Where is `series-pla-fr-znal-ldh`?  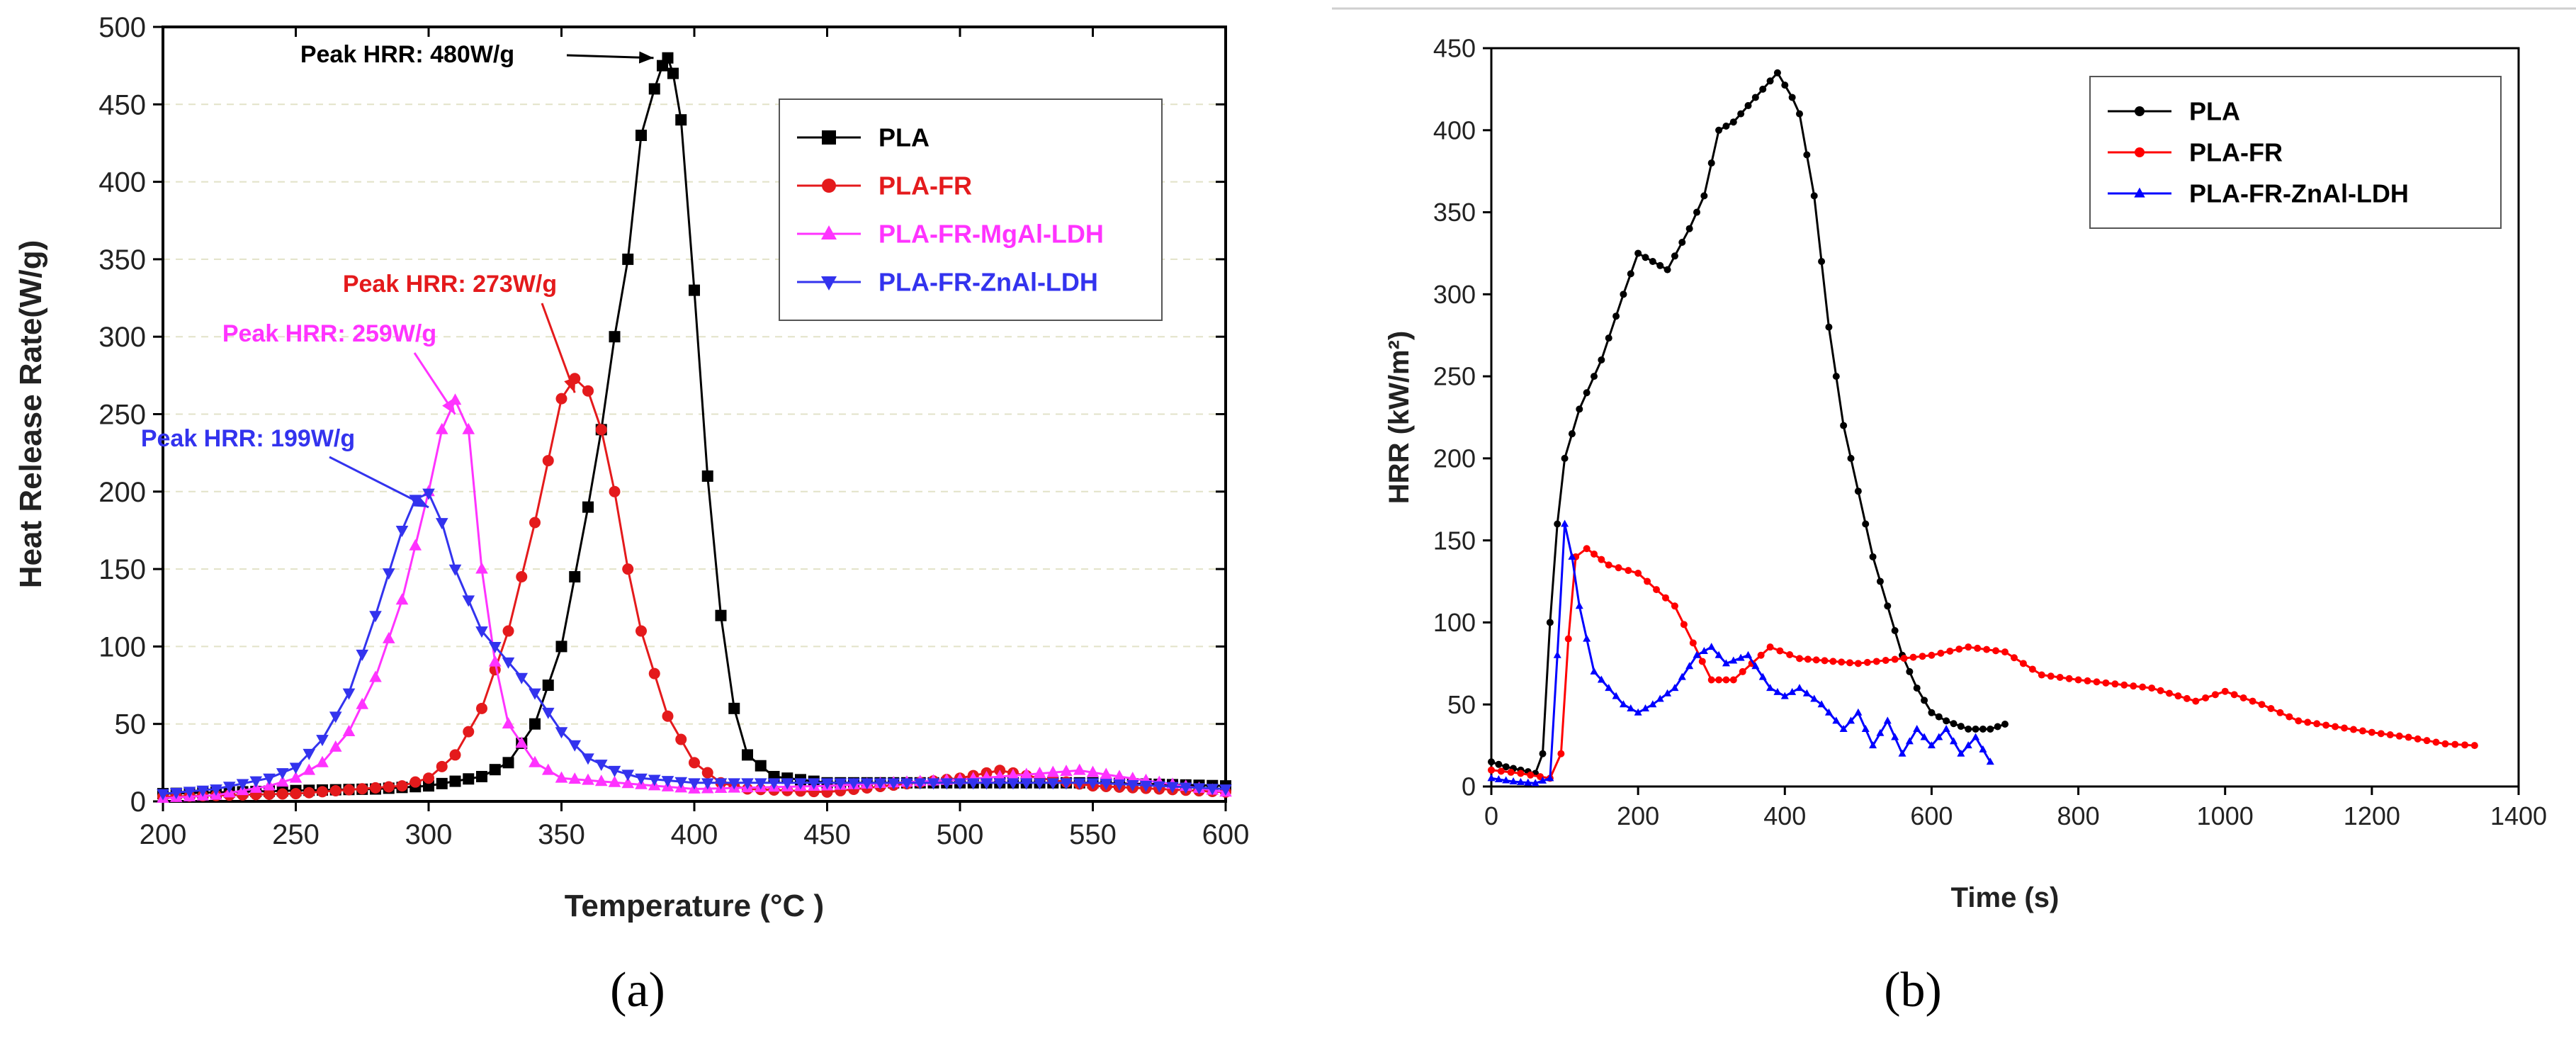
series-pla-fr-znal-ldh is located at coordinates (1740, 653).